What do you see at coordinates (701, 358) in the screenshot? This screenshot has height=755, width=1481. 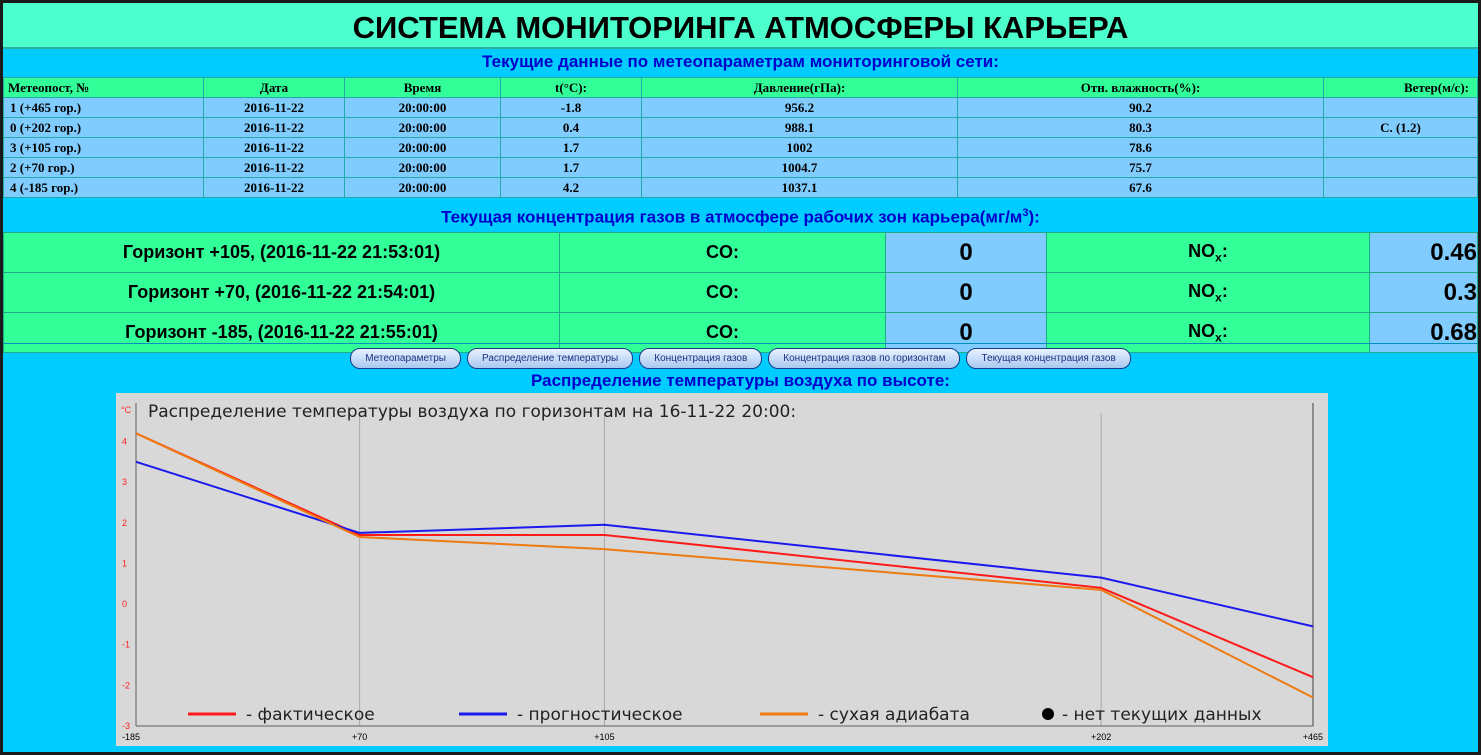 I see `nav-button-gas: Концентрация газов` at bounding box center [701, 358].